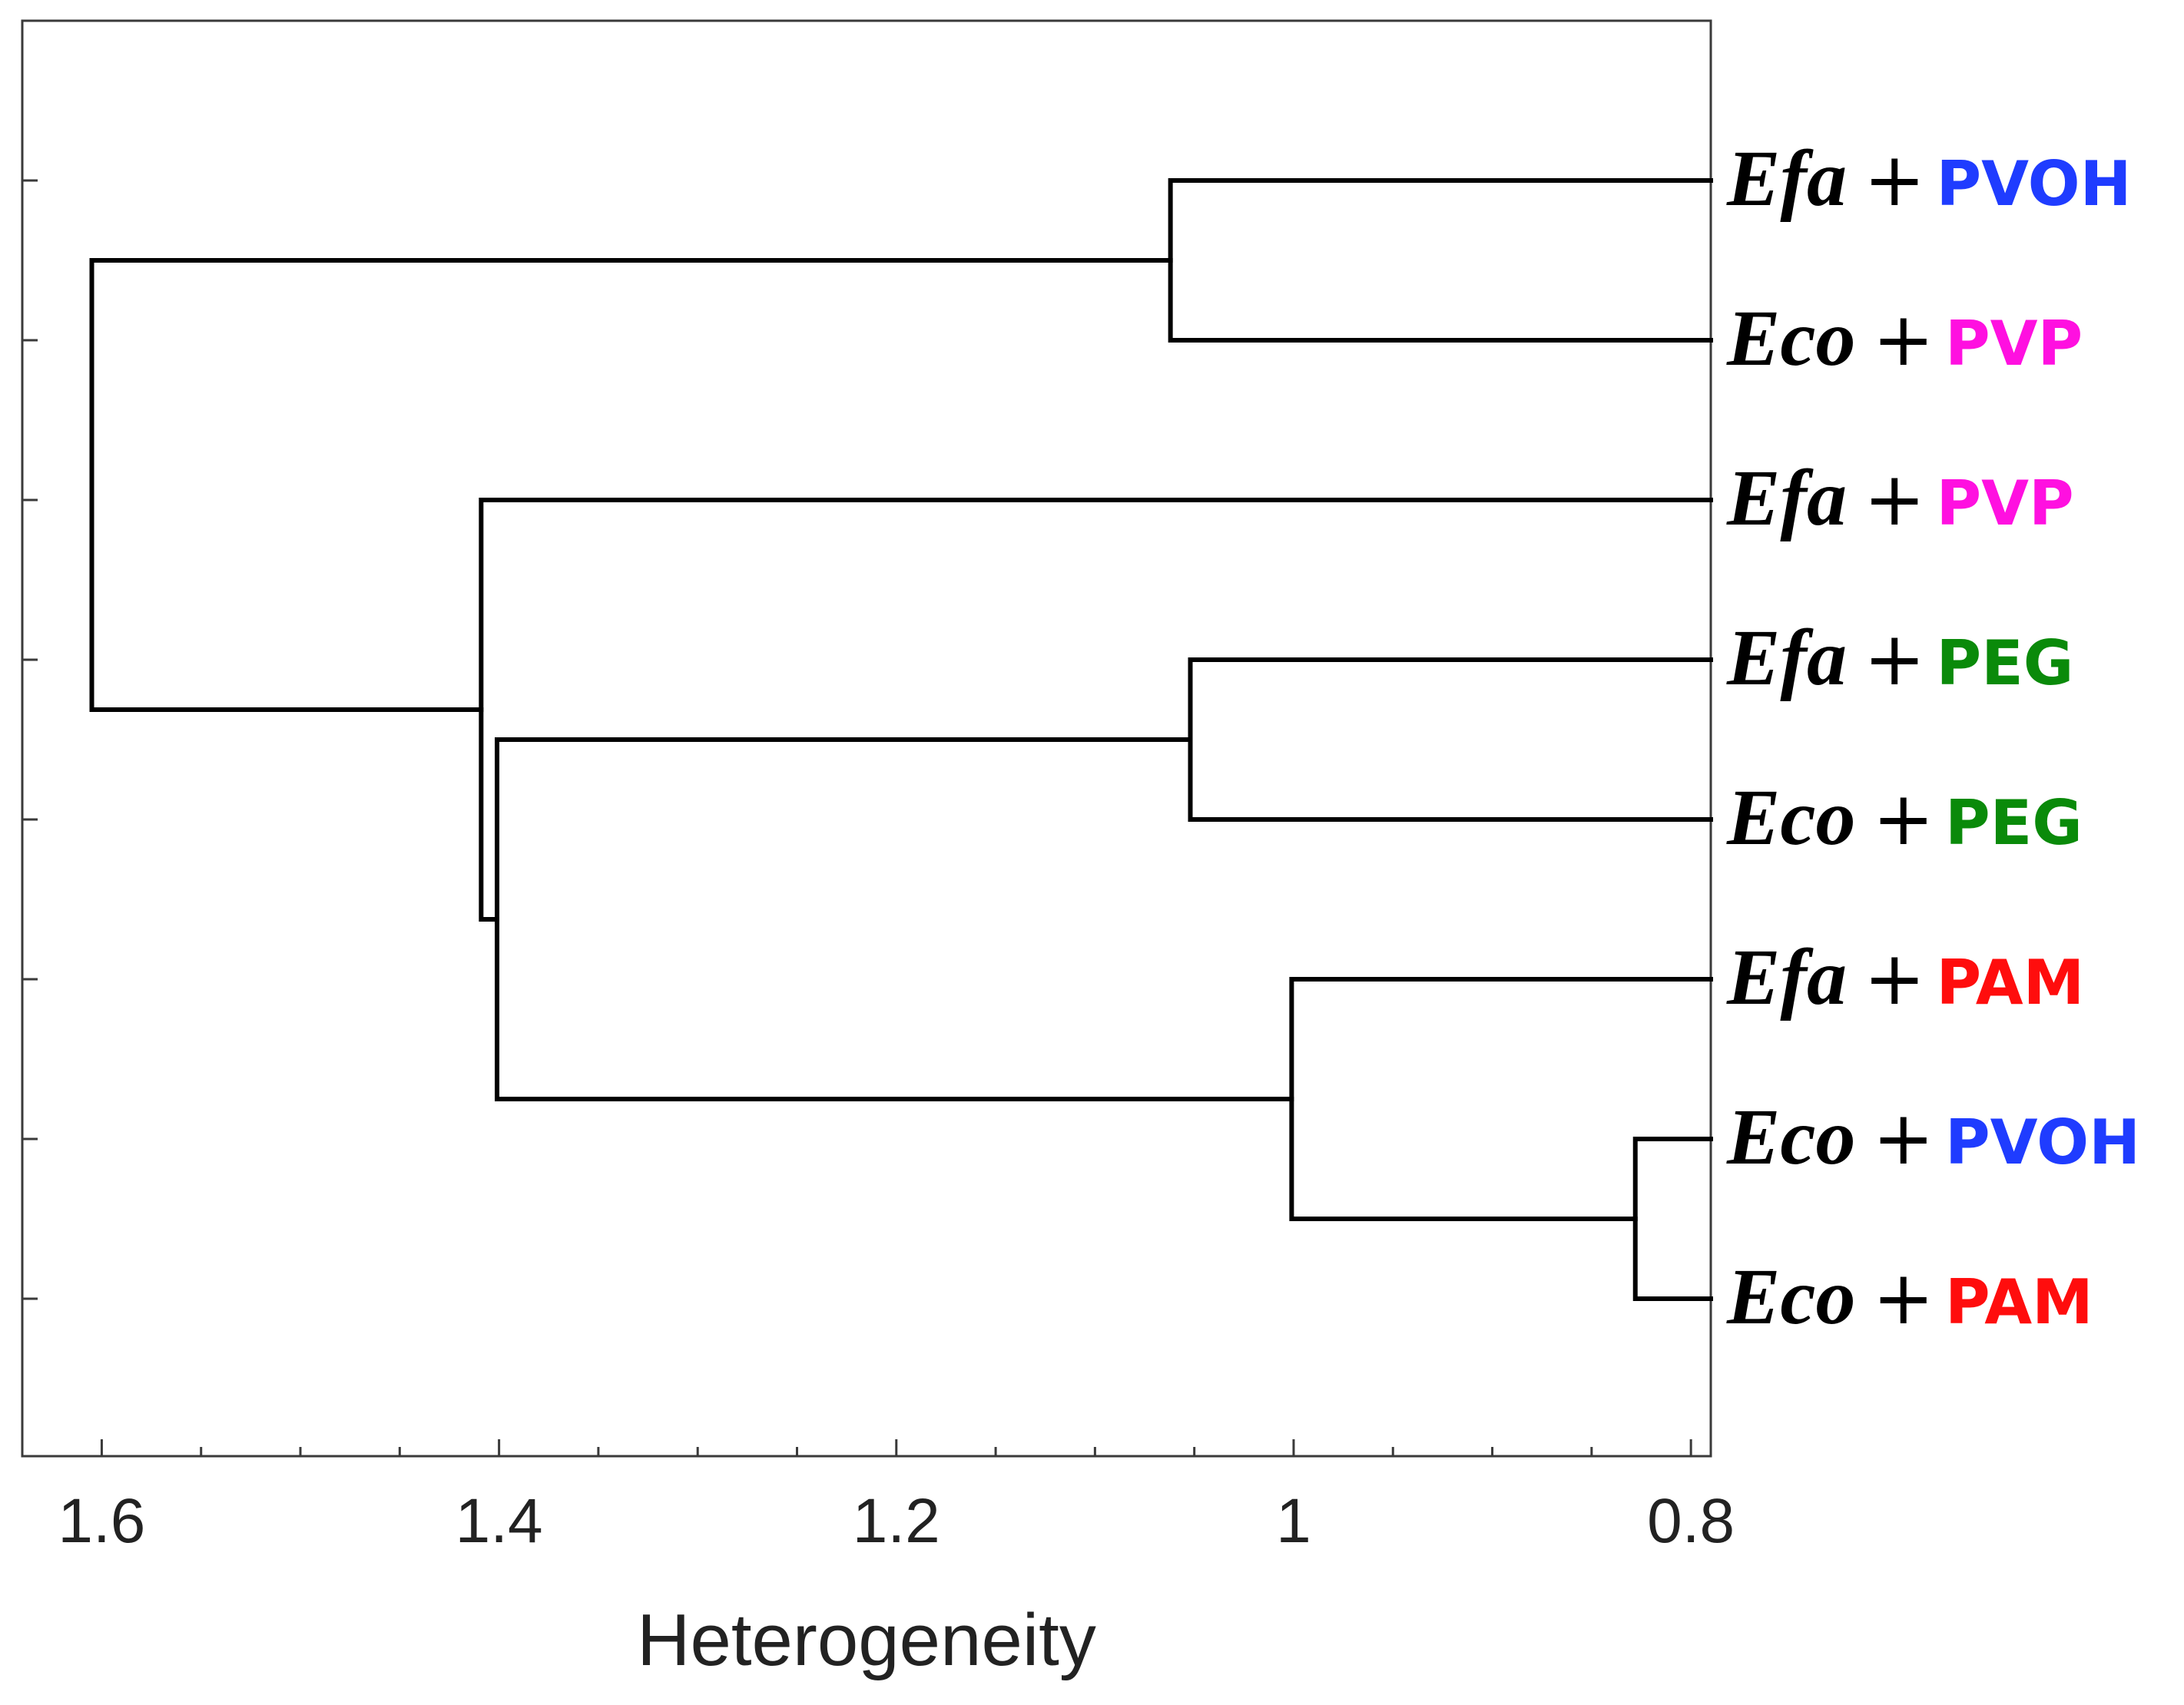 The width and height of the screenshot is (2184, 1705). Describe the element at coordinates (499, 1521) in the screenshot. I see `x-tick-label: 1.4` at that location.